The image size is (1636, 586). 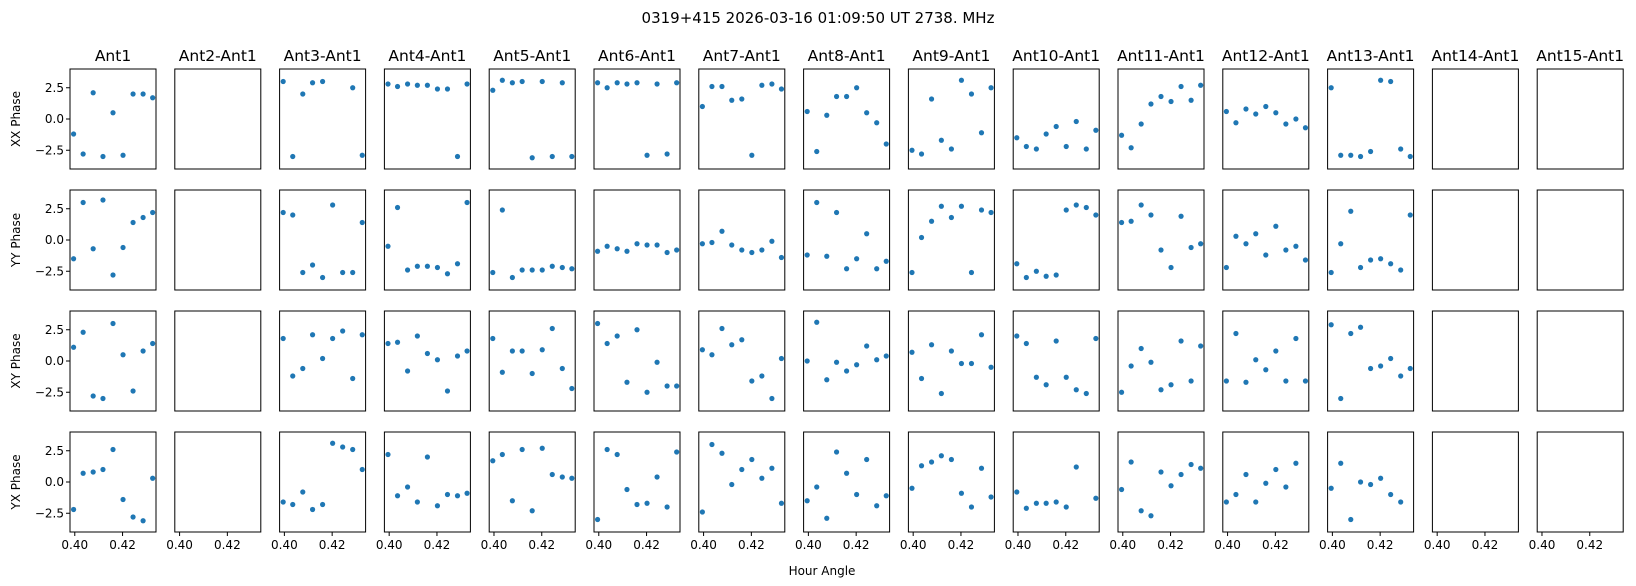 What do you see at coordinates (16, 240) in the screenshot?
I see `row-label: YY Phase` at bounding box center [16, 240].